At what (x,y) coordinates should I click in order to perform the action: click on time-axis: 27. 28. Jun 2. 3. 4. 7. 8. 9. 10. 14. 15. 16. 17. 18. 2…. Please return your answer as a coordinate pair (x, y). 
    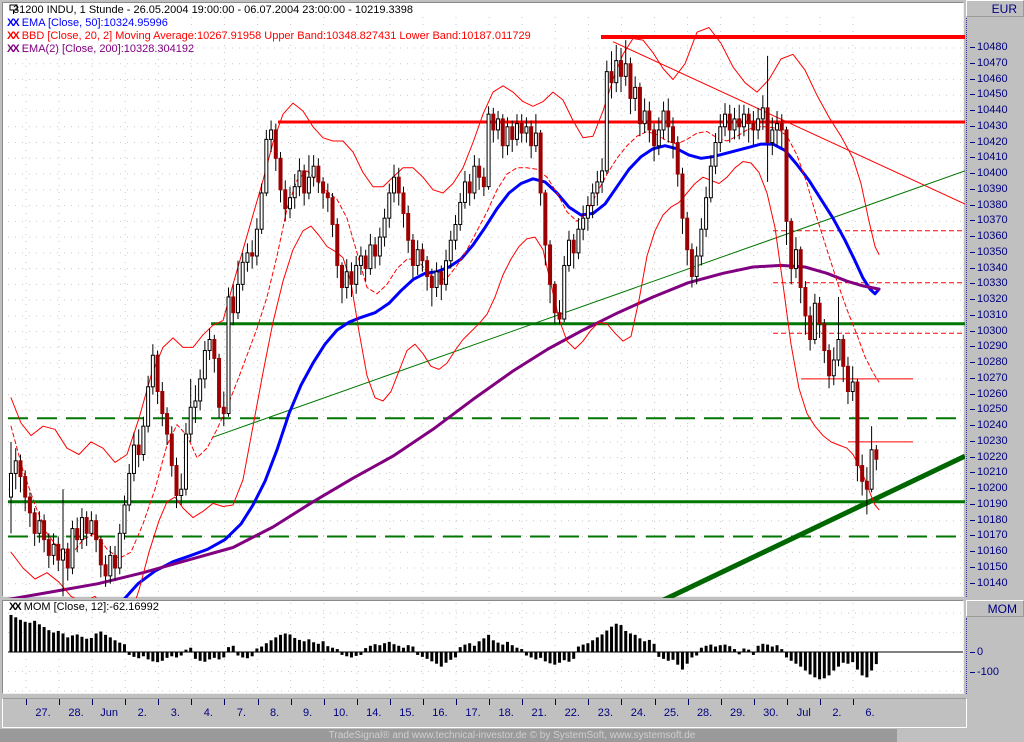
    Looking at the image, I should click on (484, 713).